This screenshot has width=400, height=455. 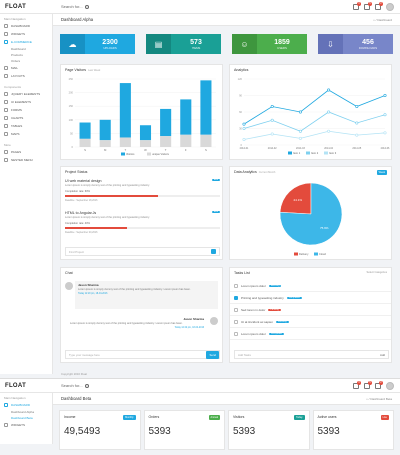 What do you see at coordinates (368, 42) in the screenshot?
I see `stat-value: 456` at bounding box center [368, 42].